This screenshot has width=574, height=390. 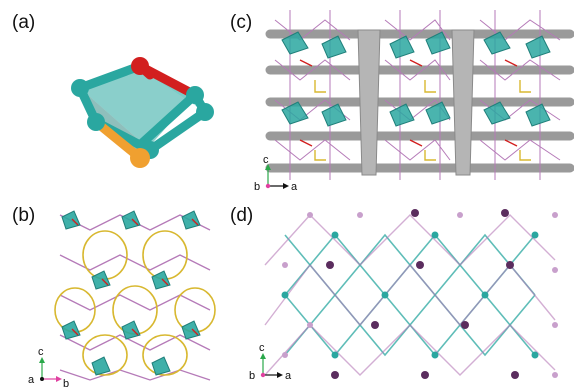 What do you see at coordinates (31, 380) in the screenshot?
I see `axis-label-origin-b: a` at bounding box center [31, 380].